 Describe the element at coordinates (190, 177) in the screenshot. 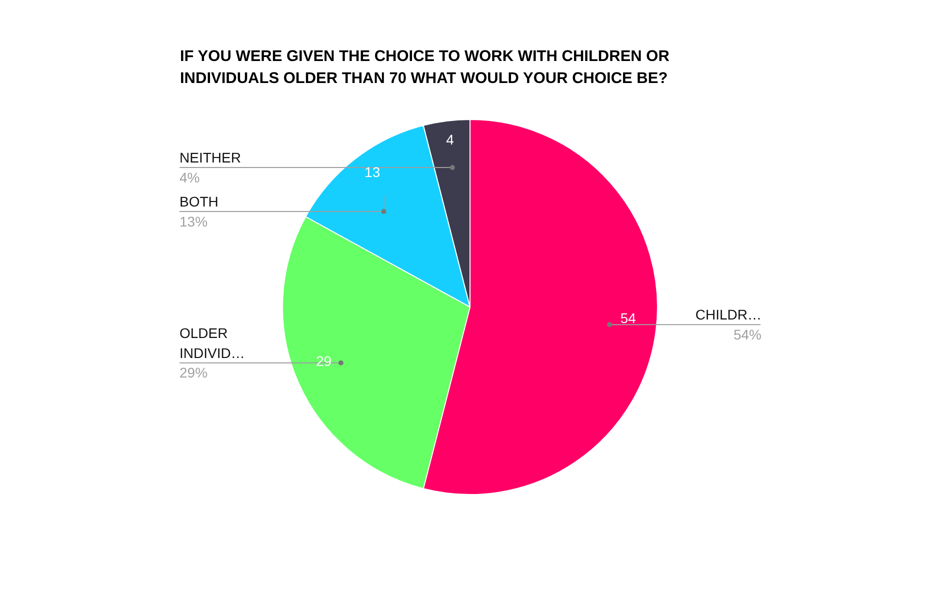

I see `text: 4%` at that location.